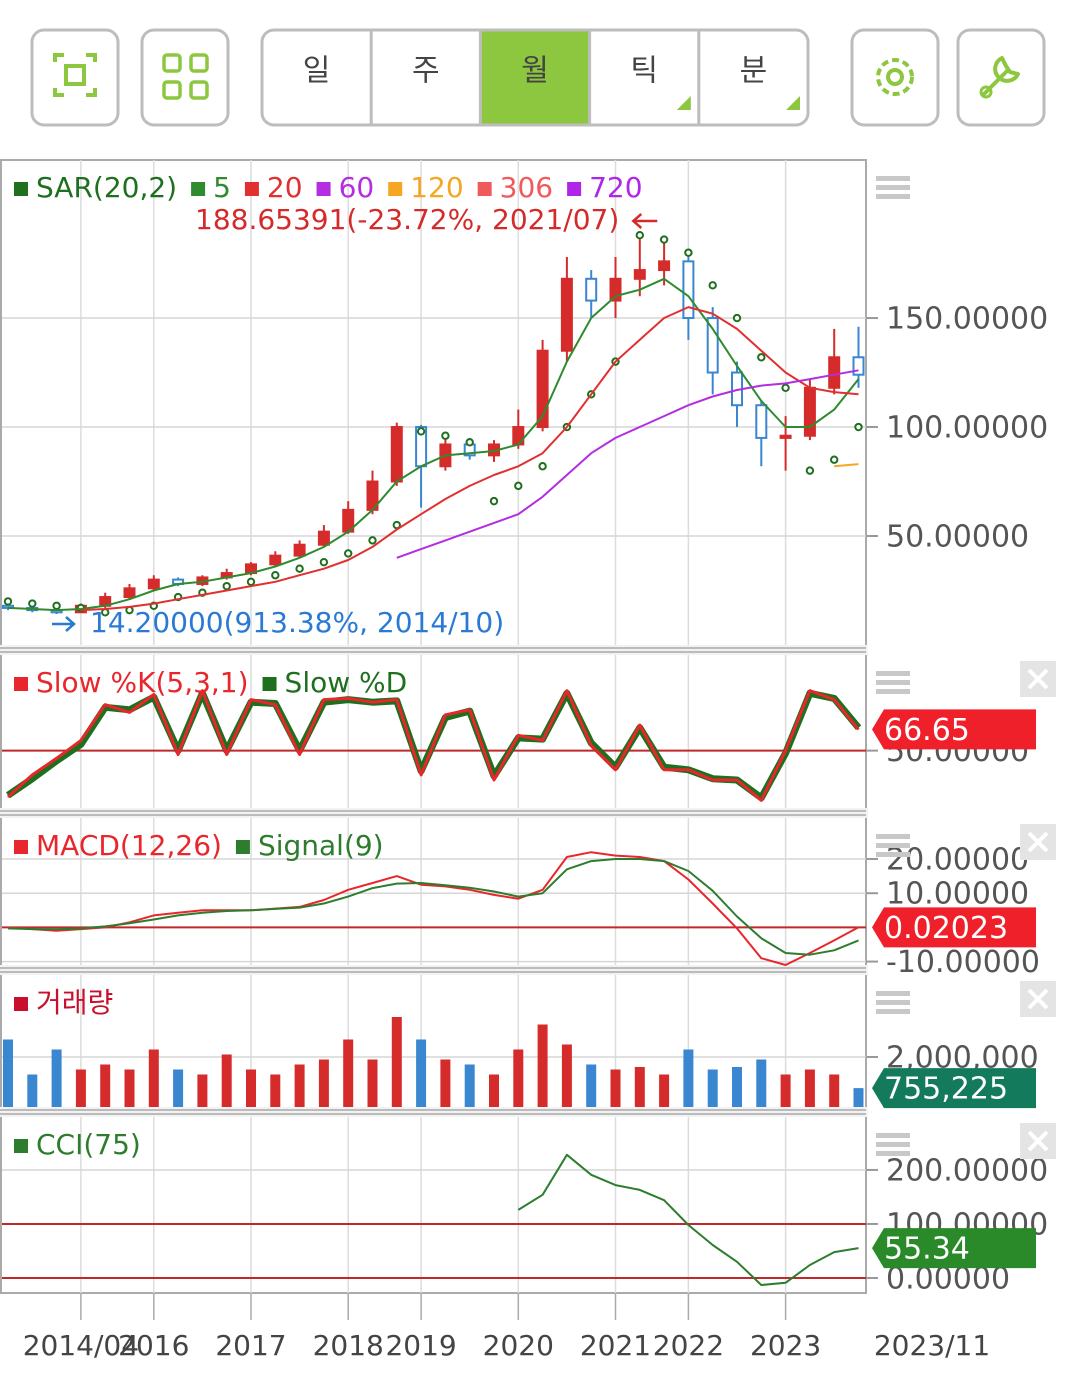 The height and width of the screenshot is (1378, 1080). What do you see at coordinates (81, 1345) in the screenshot?
I see `x-tick-label: 2014/04` at bounding box center [81, 1345].